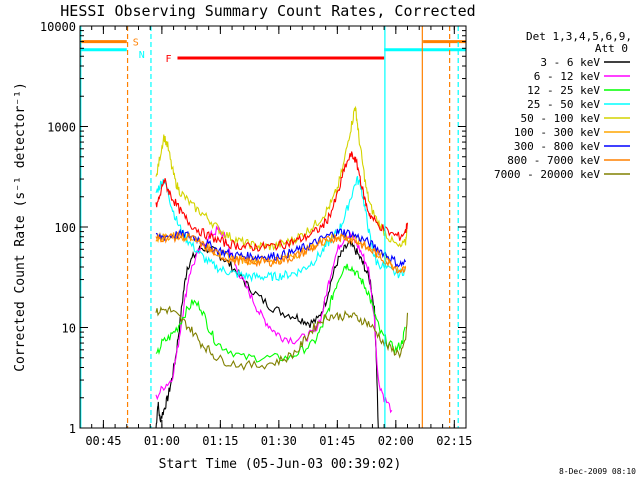 Image resolution: width=640 pixels, height=480 pixels. I want to click on x-tick-label-6: 02:15, so click(454, 441).